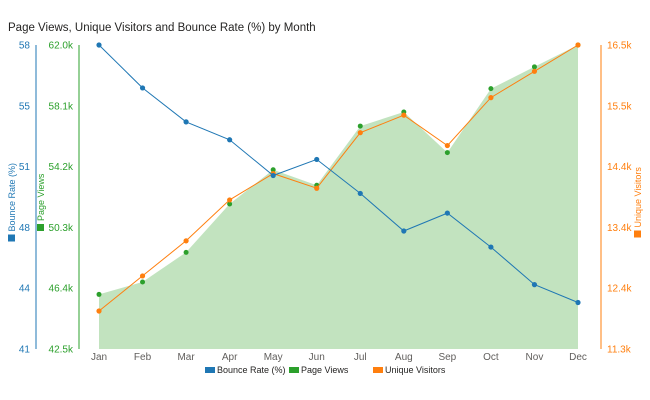 This screenshot has height=400, width=650. What do you see at coordinates (638, 197) in the screenshot?
I see `unique-visitors-axis-label: Unique Visitors` at bounding box center [638, 197].